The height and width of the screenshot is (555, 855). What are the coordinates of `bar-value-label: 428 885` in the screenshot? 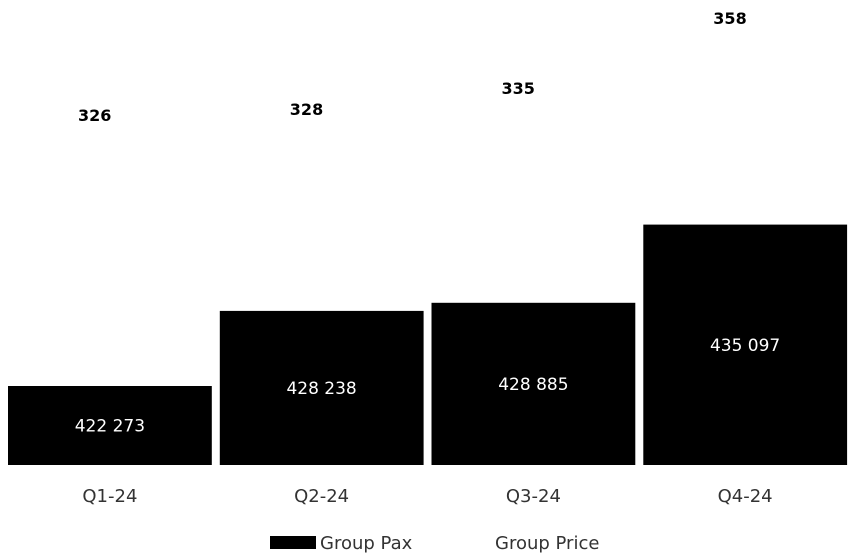 It's located at (533, 385).